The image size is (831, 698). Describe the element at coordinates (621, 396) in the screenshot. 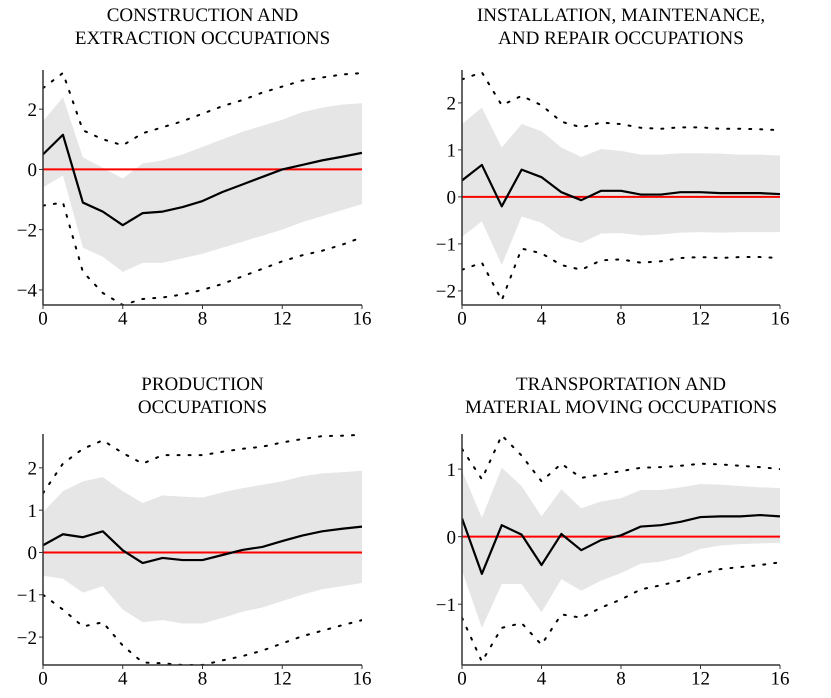

I see `chart-title: TRANSPORTATION AND MATERIAL MOVING OCCUPATIONS` at that location.